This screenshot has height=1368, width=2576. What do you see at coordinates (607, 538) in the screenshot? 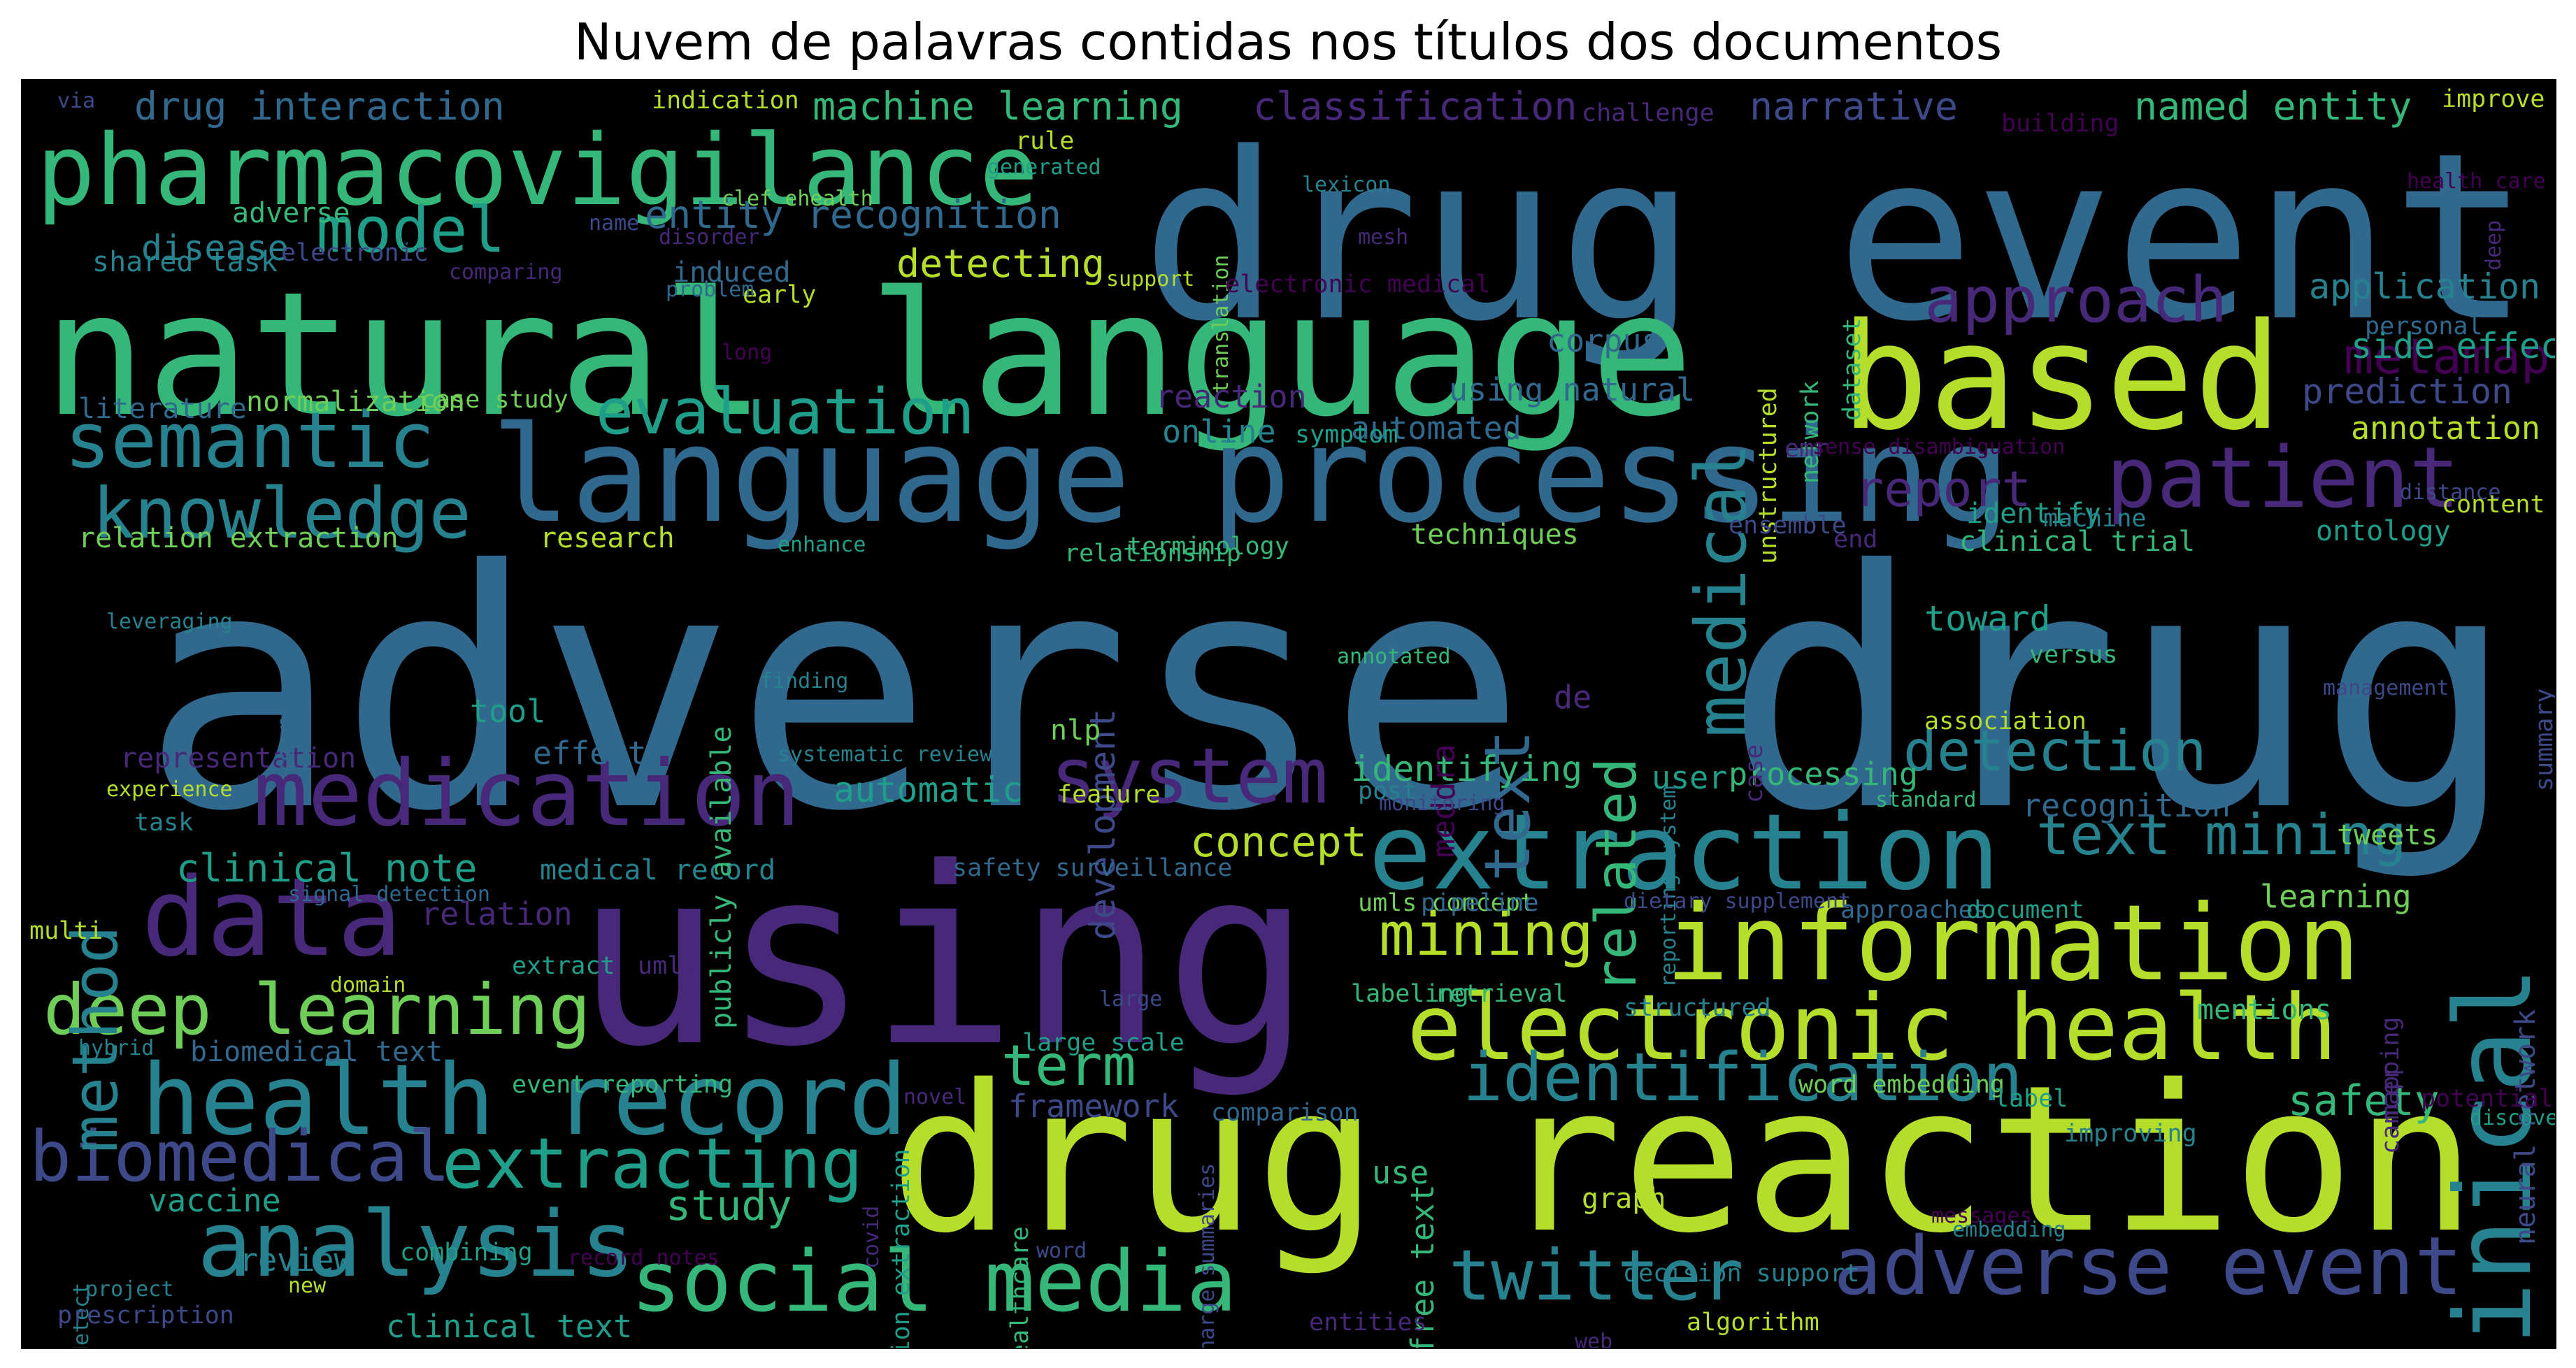
I see `word-86: research` at bounding box center [607, 538].